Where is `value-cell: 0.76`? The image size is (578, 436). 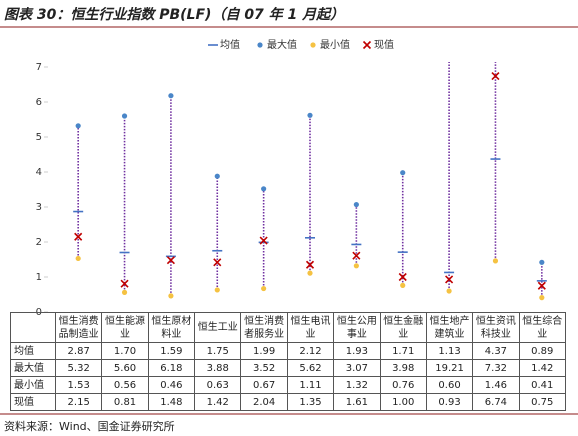
value-cell: 0.76 is located at coordinates (403, 385).